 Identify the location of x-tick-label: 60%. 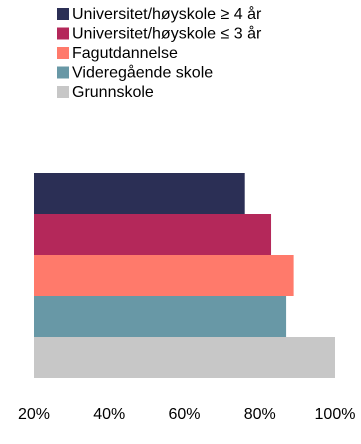
(184, 414).